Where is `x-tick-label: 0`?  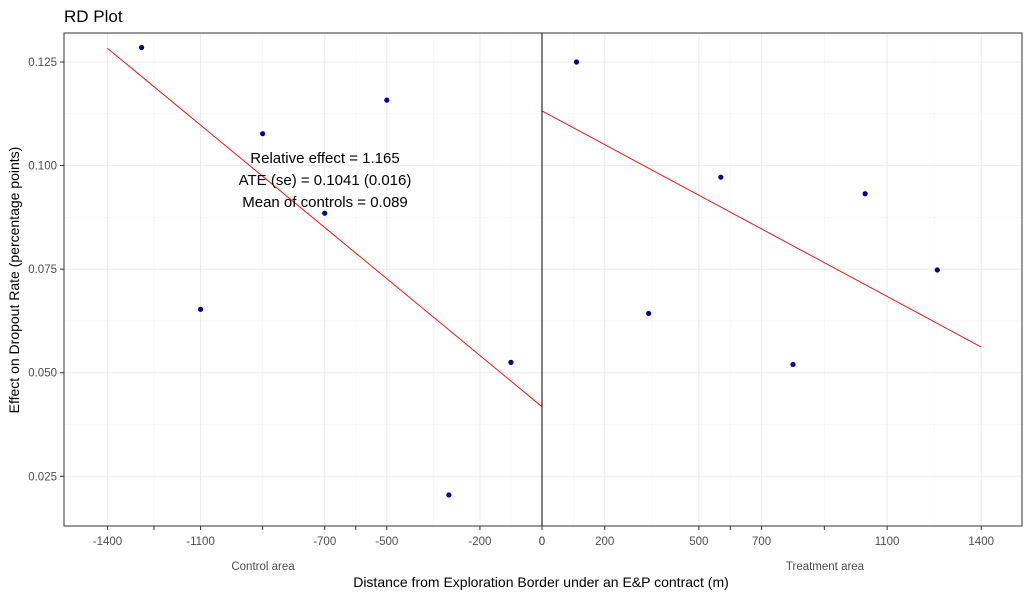
x-tick-label: 0 is located at coordinates (542, 542).